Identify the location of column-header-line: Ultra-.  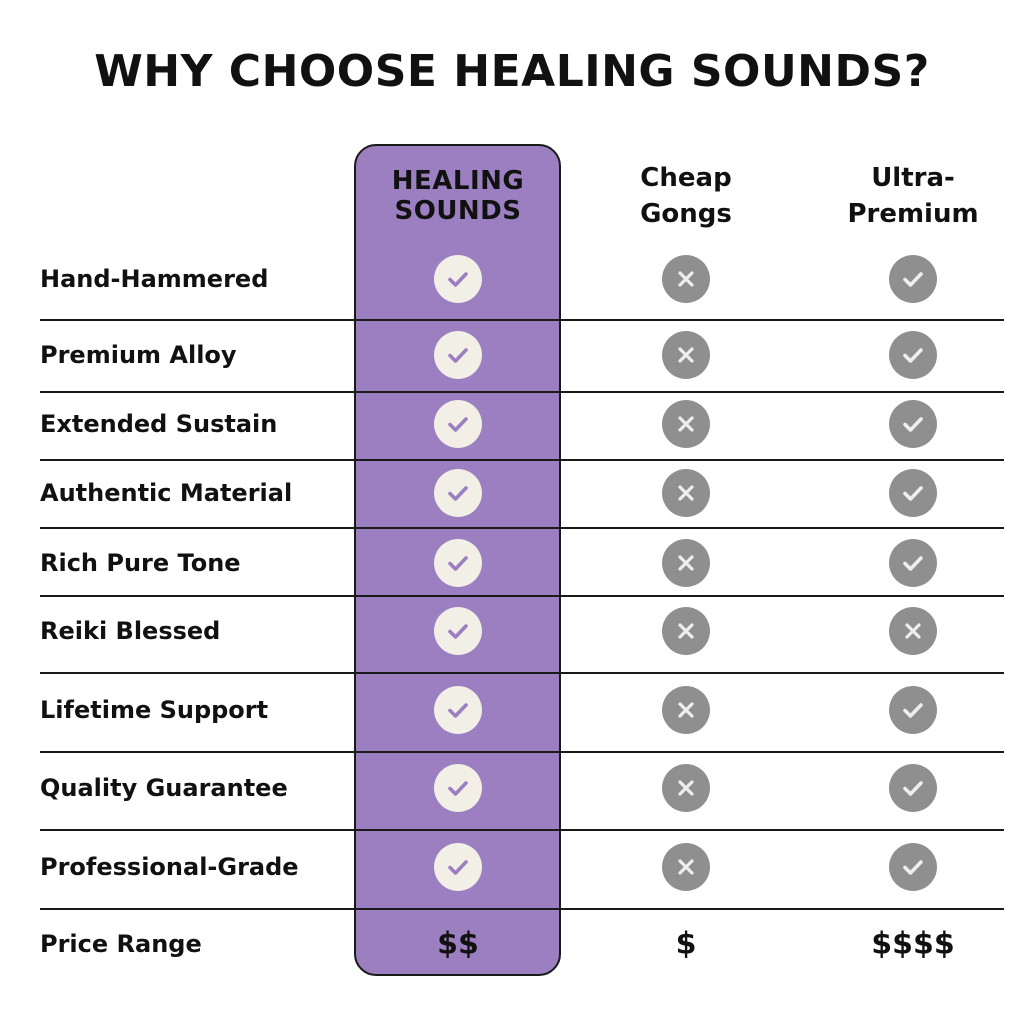
(913, 178).